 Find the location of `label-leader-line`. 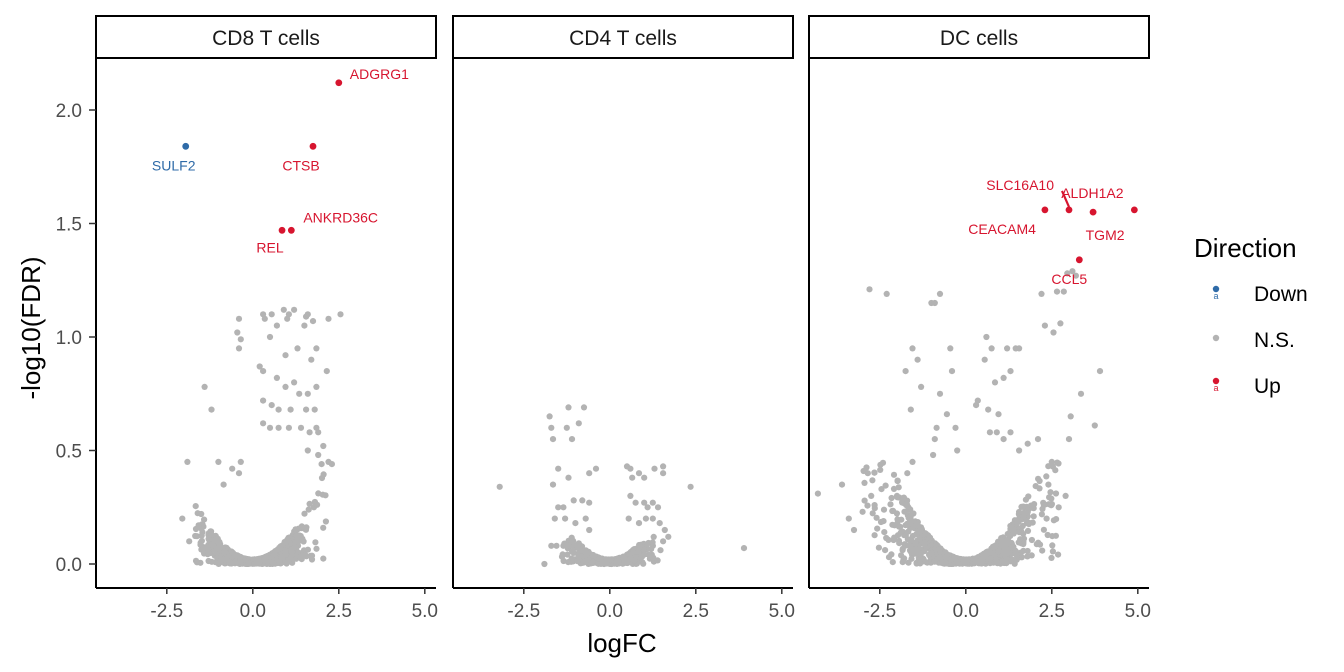

label-leader-line is located at coordinates (1065, 199).